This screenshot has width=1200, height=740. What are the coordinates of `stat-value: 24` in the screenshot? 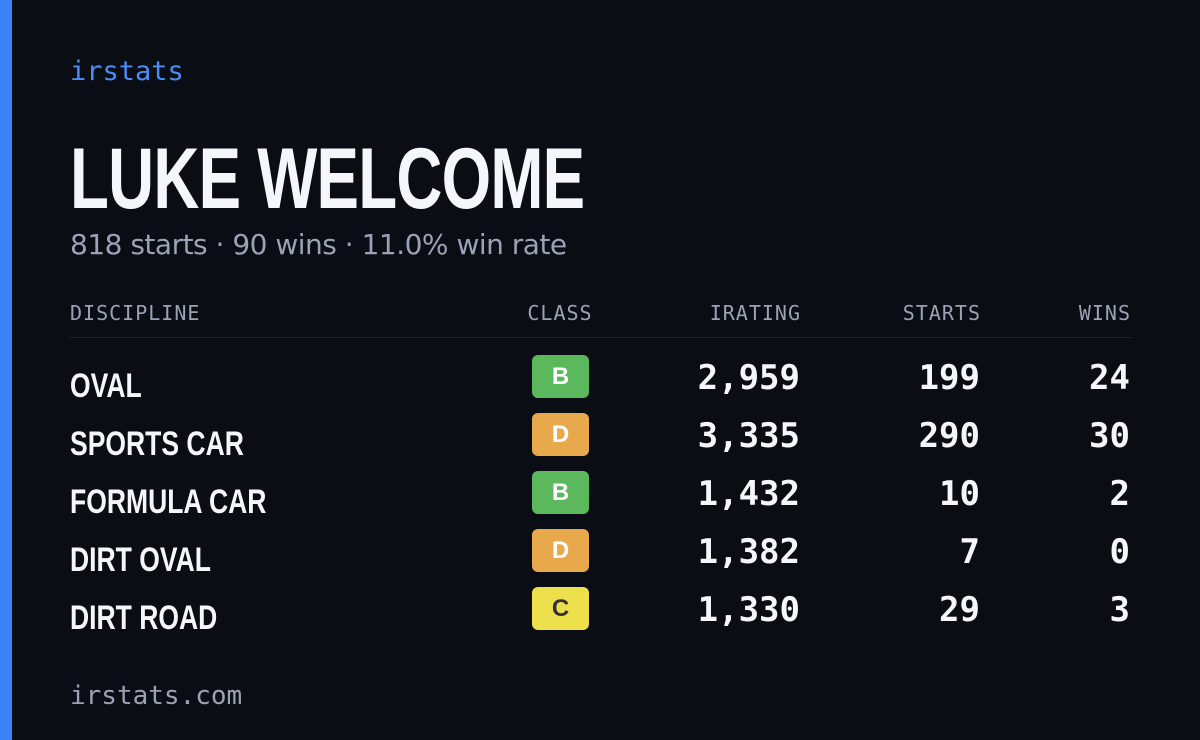 It's located at (1109, 378).